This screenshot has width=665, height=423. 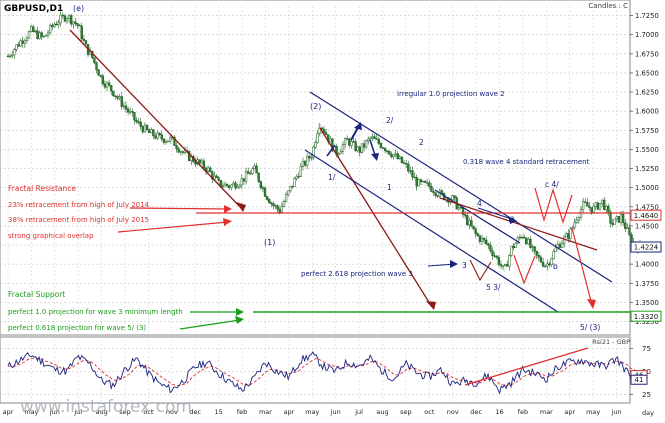 I want to click on label-overlap: strong graphical overlap, so click(x=51, y=236).